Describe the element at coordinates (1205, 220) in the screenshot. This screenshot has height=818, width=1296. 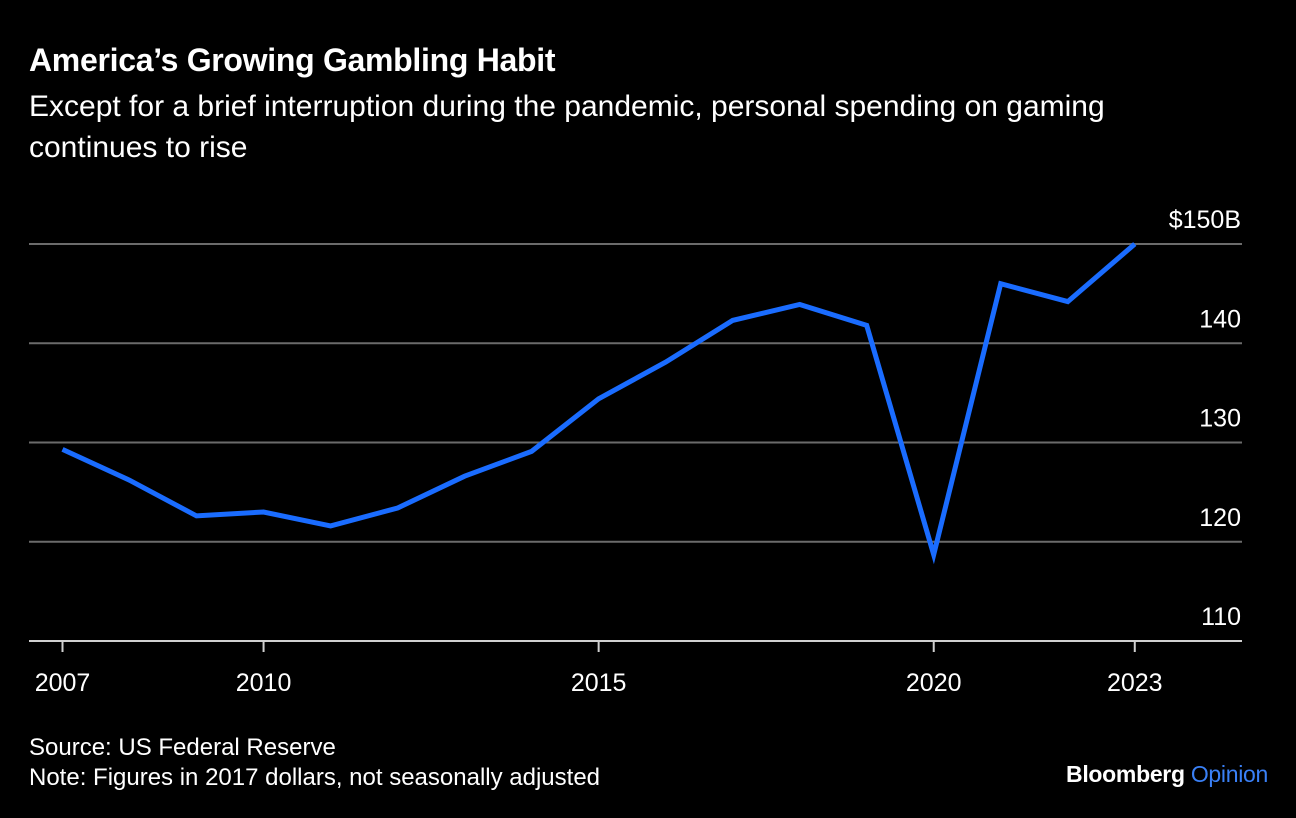
I see `y-tick-label-150: $150B` at that location.